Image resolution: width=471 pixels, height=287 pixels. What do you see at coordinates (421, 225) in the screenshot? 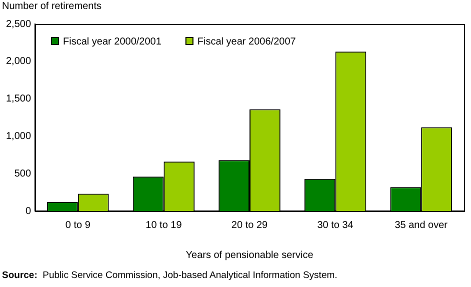
I see `x-tick-label: 35 and over` at bounding box center [421, 225].